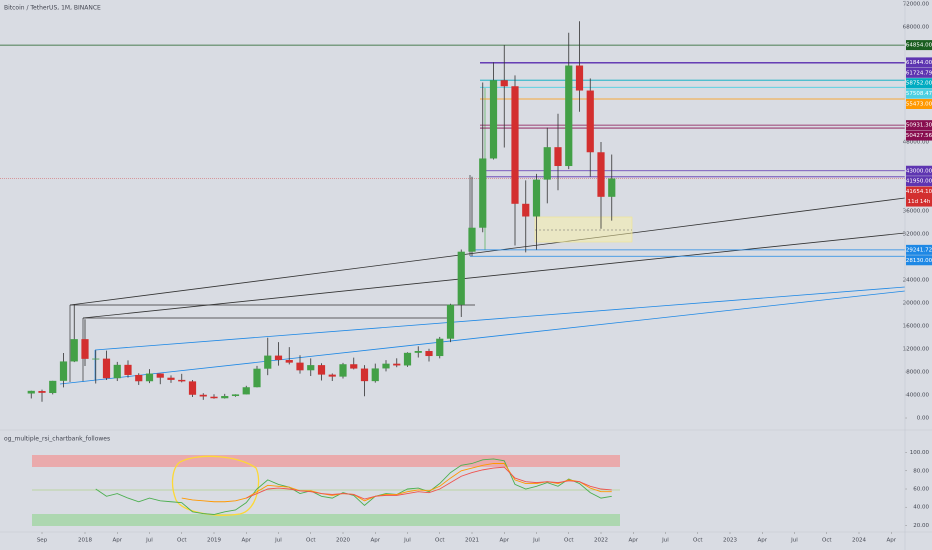 The width and height of the screenshot is (932, 550). What do you see at coordinates (916, 327) in the screenshot?
I see `y-tick-label: 16000.00` at bounding box center [916, 327].